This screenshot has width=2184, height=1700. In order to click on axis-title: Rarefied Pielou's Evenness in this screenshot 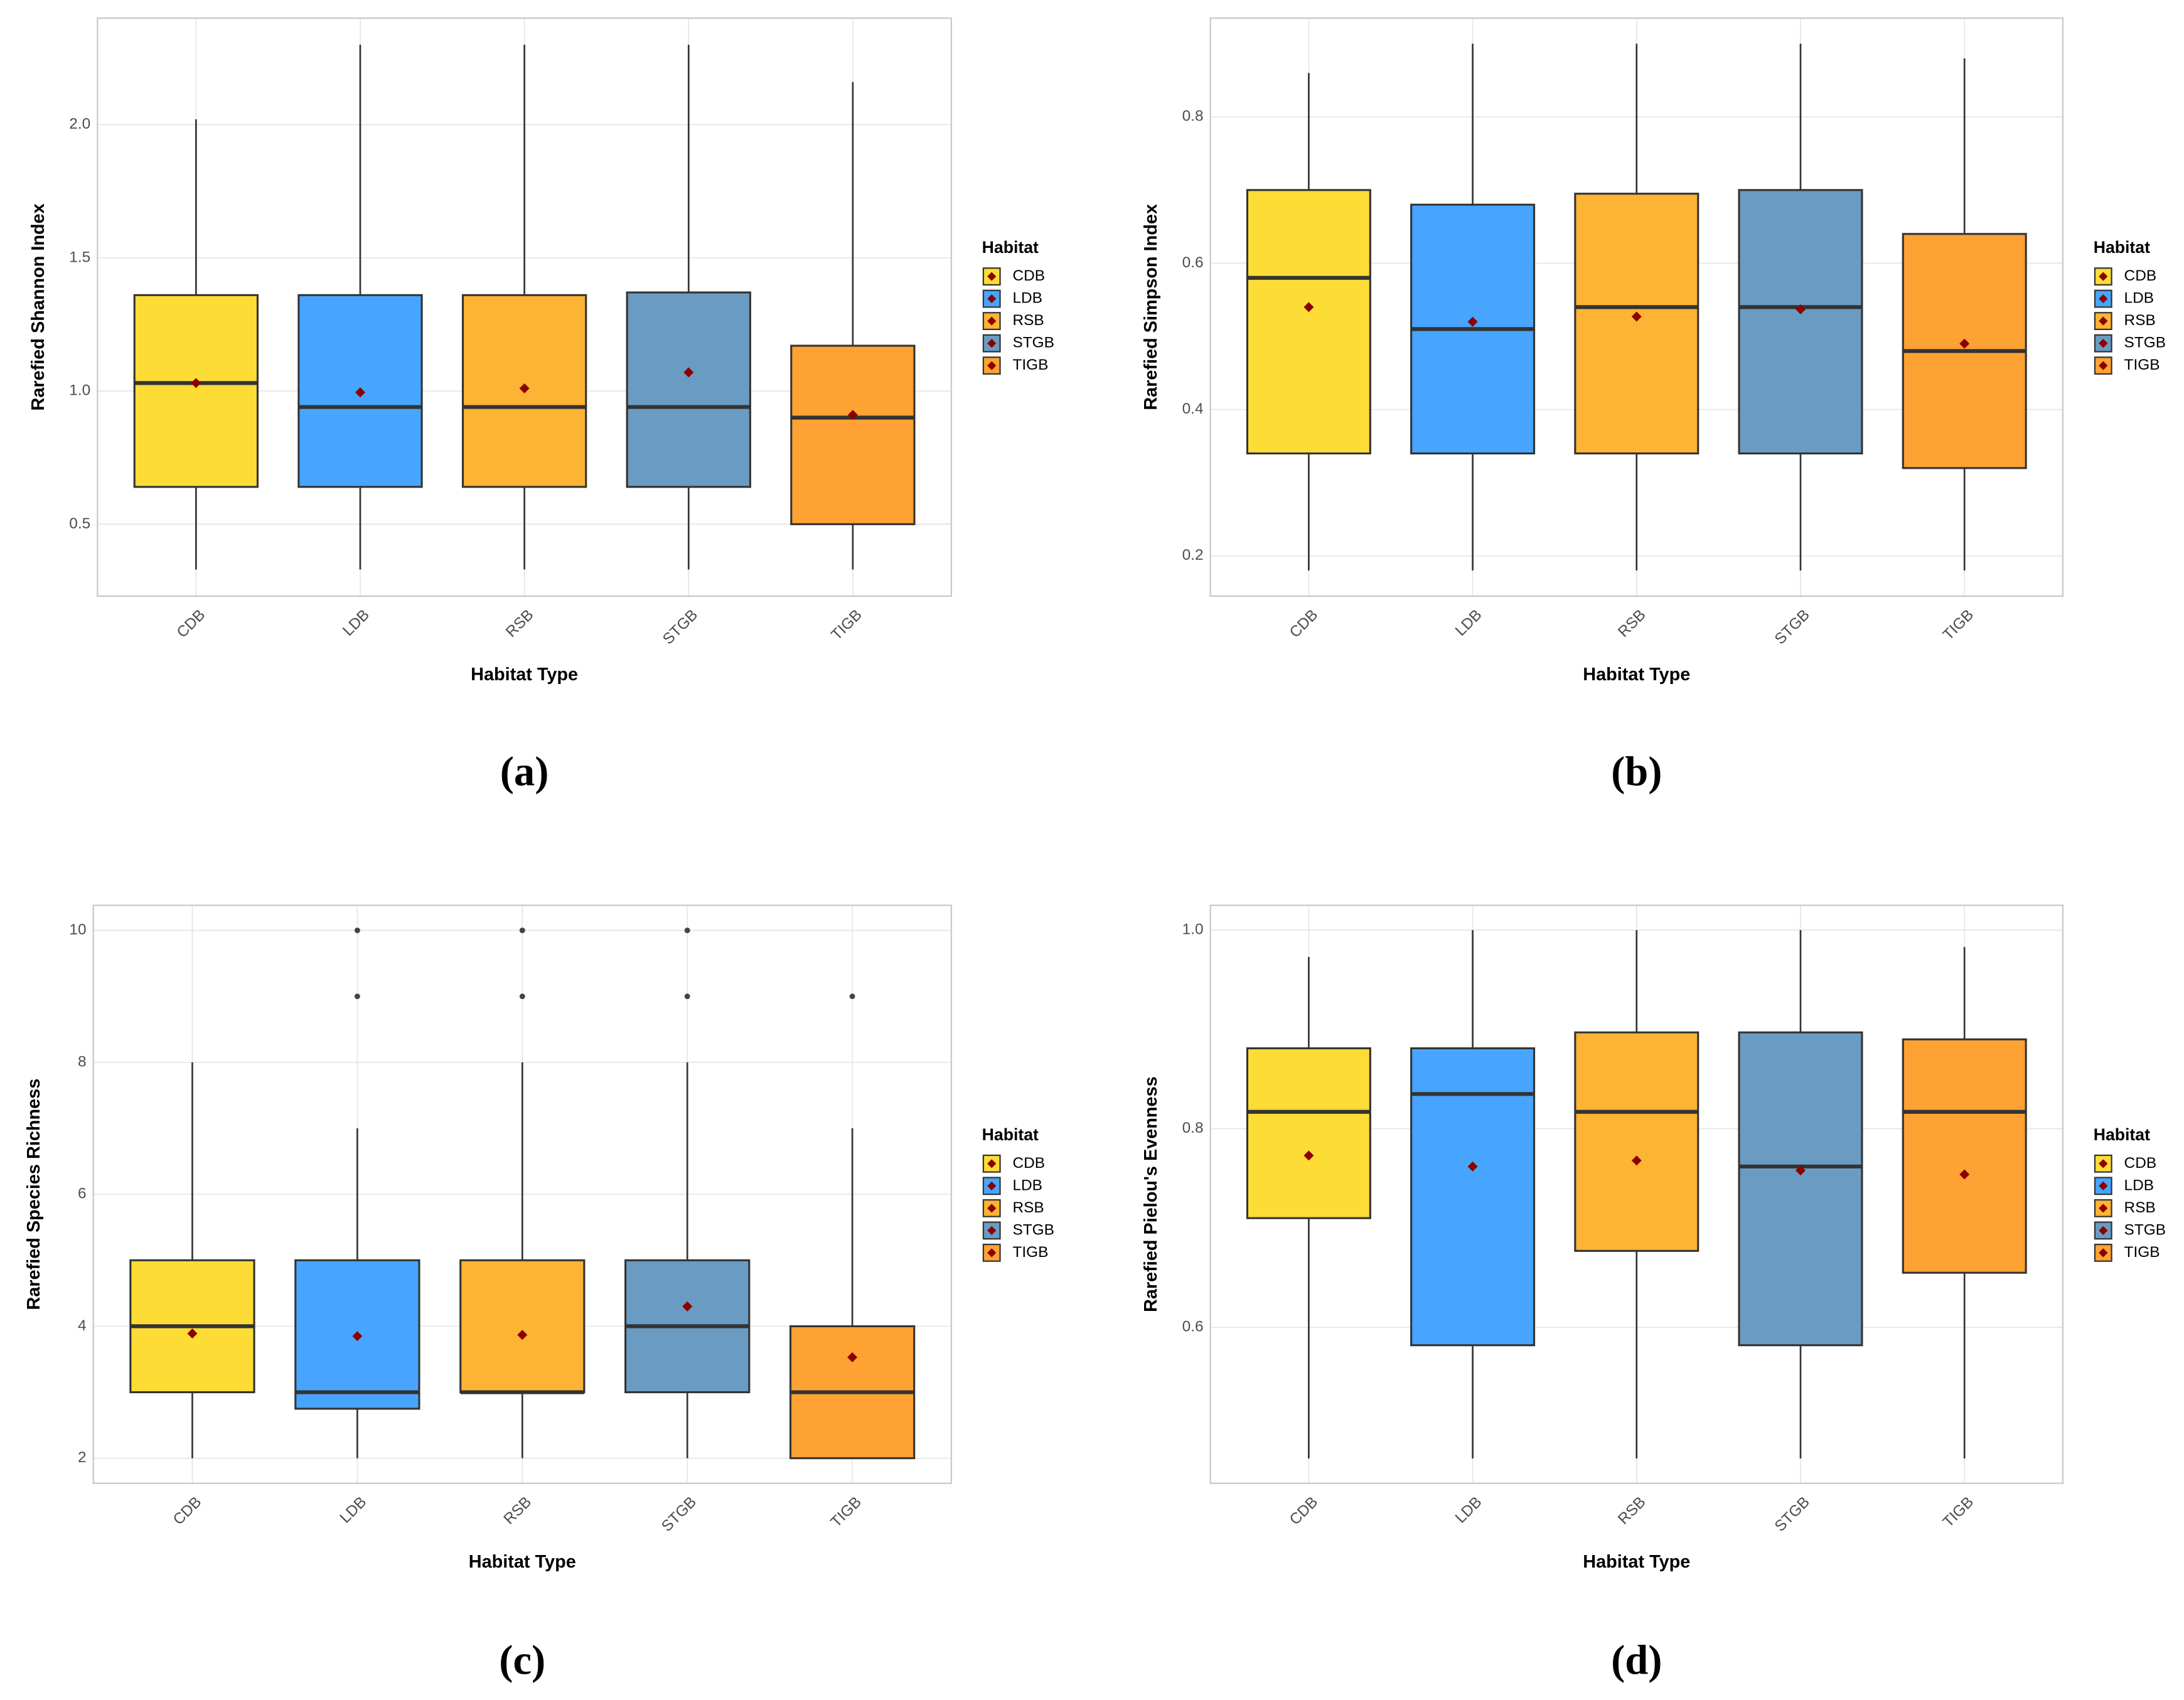, I will do `click(1151, 1194)`.